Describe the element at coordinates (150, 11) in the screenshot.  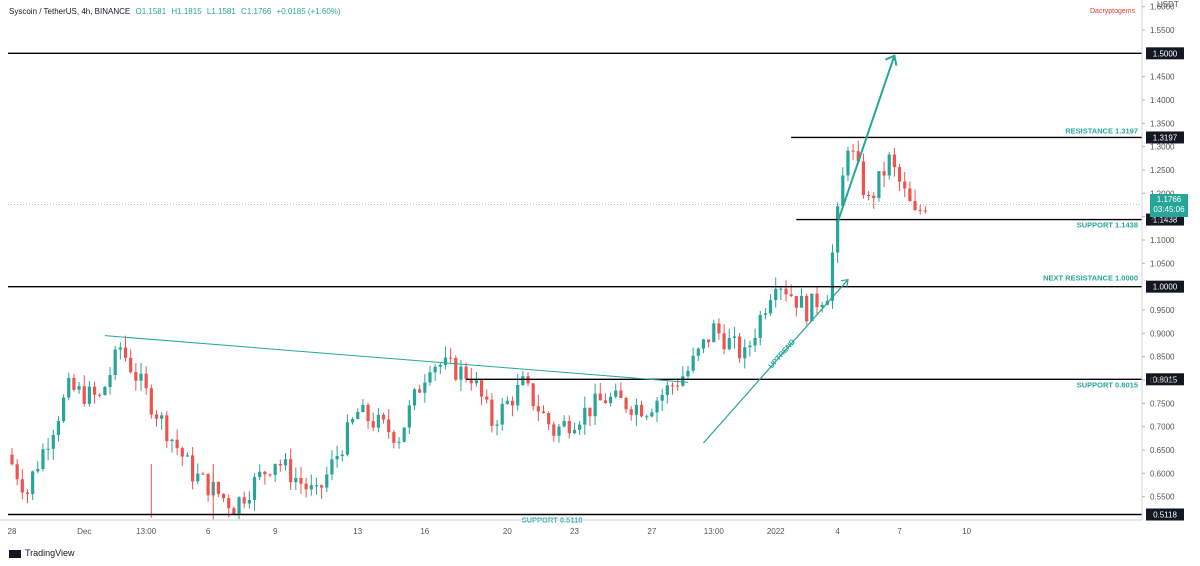
I see `open-value: O1.1581` at that location.